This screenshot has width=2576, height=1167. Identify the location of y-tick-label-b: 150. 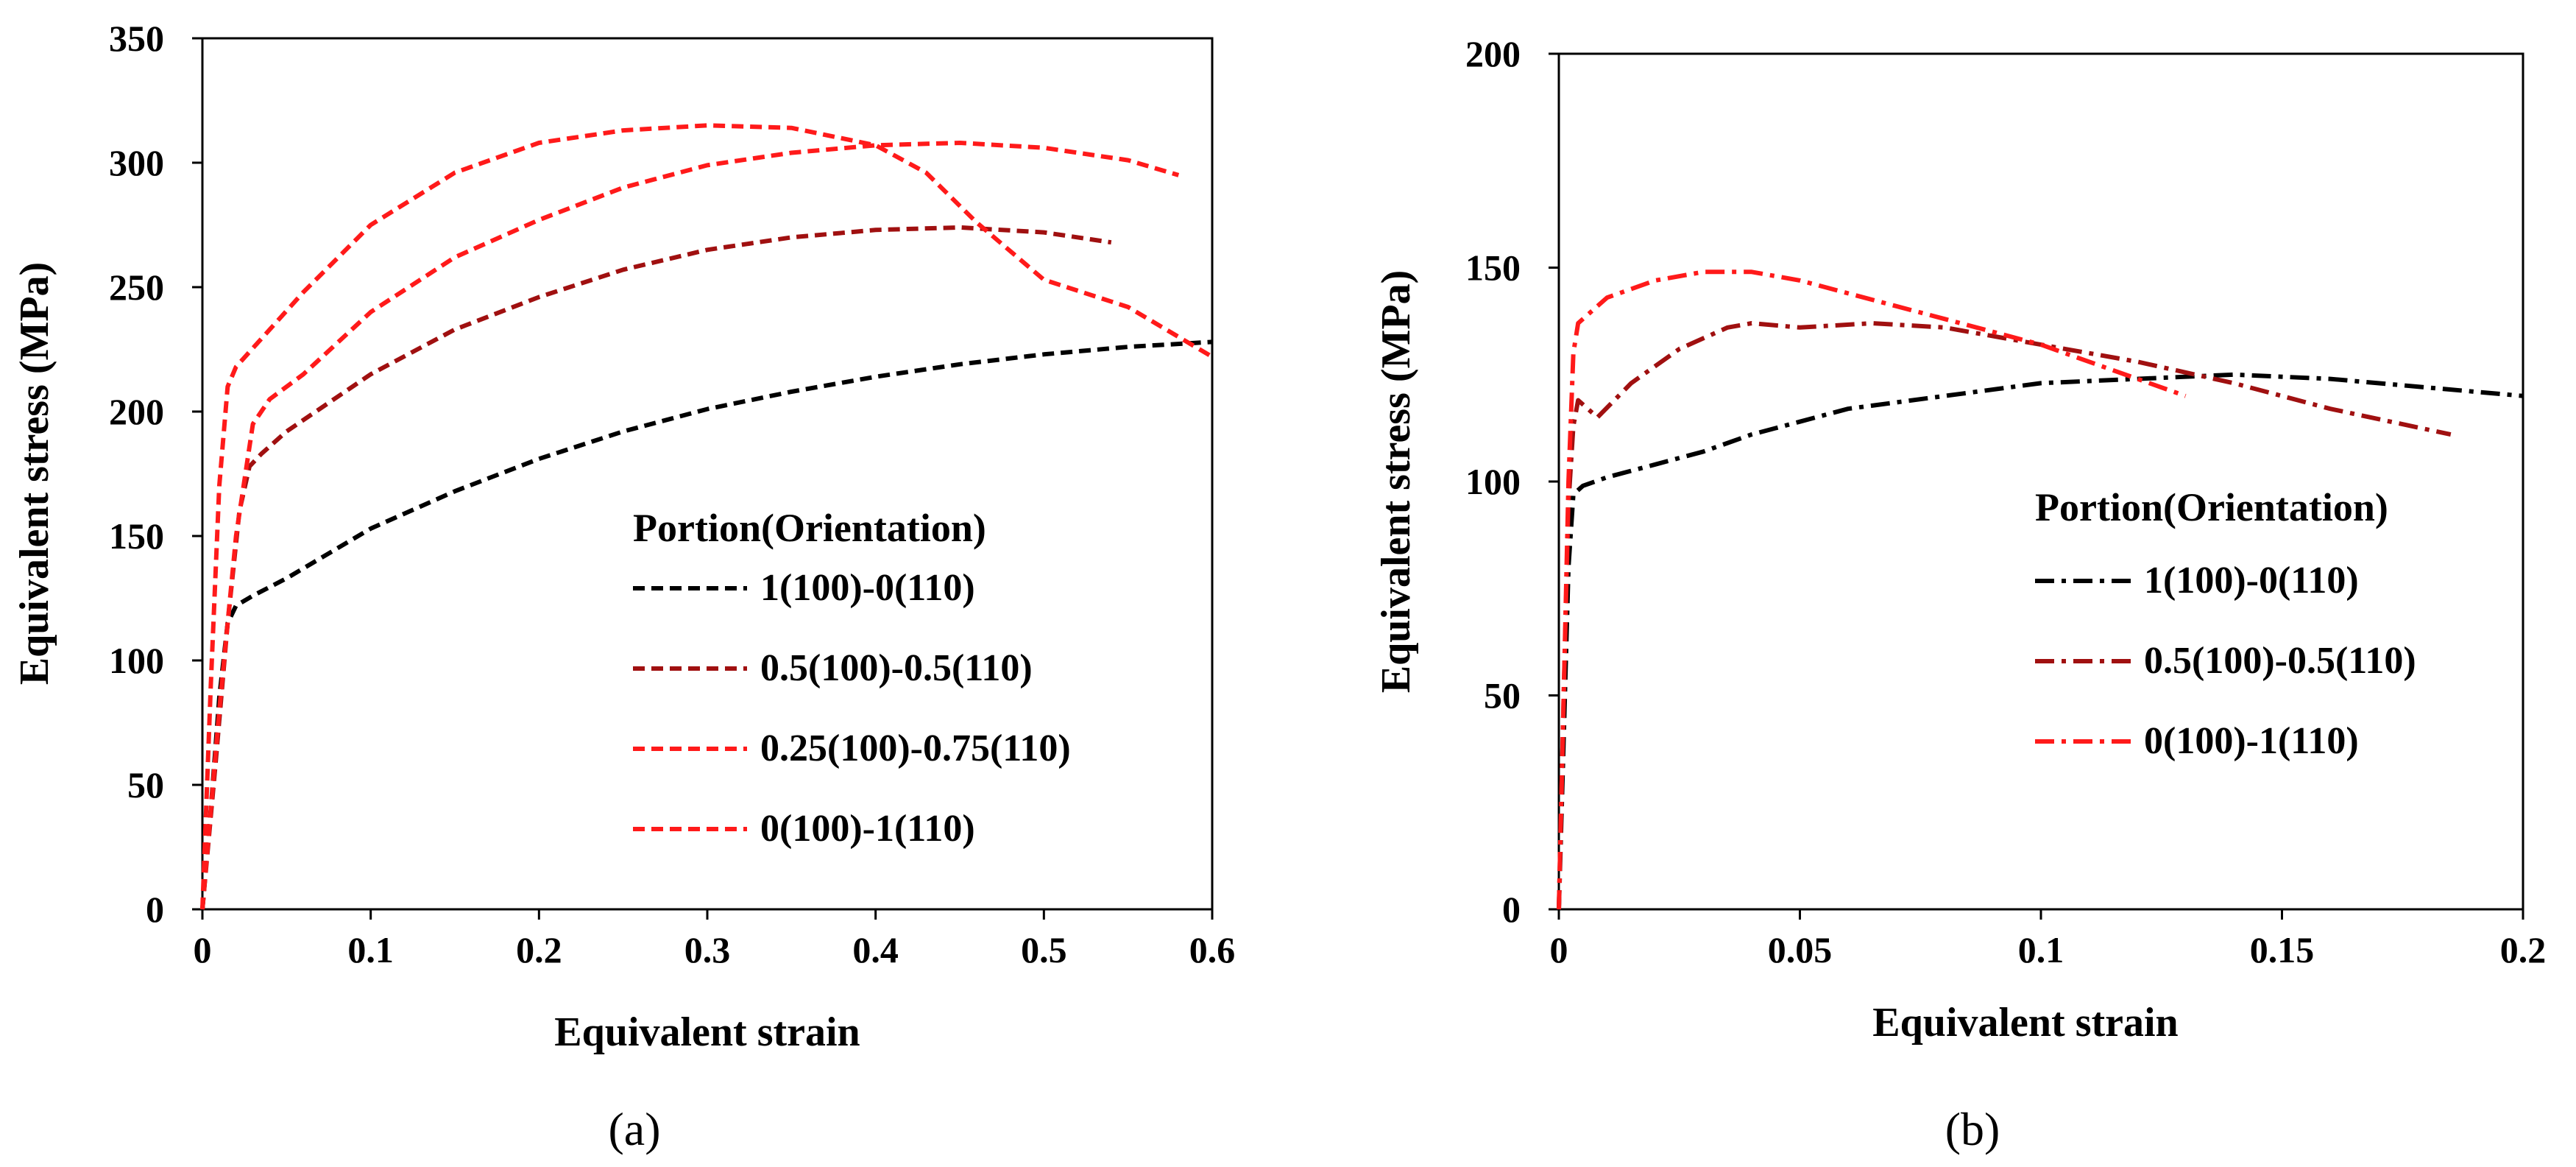
(1493, 268).